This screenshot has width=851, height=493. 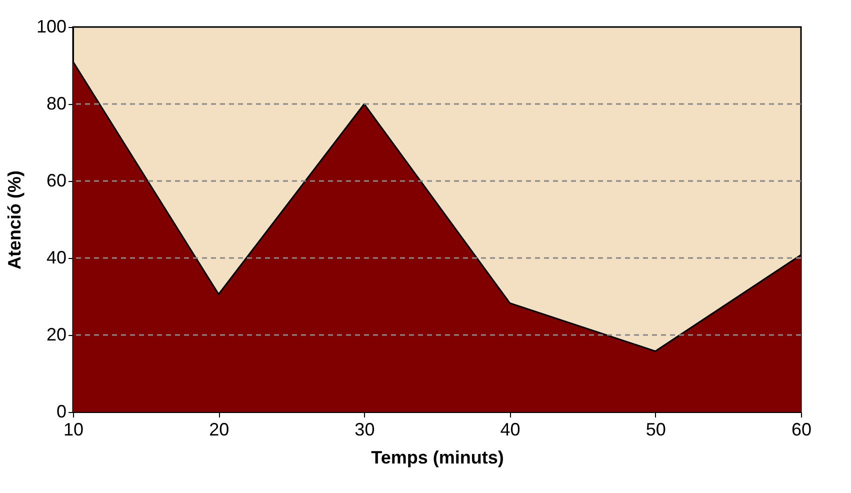 What do you see at coordinates (801, 430) in the screenshot?
I see `x-tick-label: 60` at bounding box center [801, 430].